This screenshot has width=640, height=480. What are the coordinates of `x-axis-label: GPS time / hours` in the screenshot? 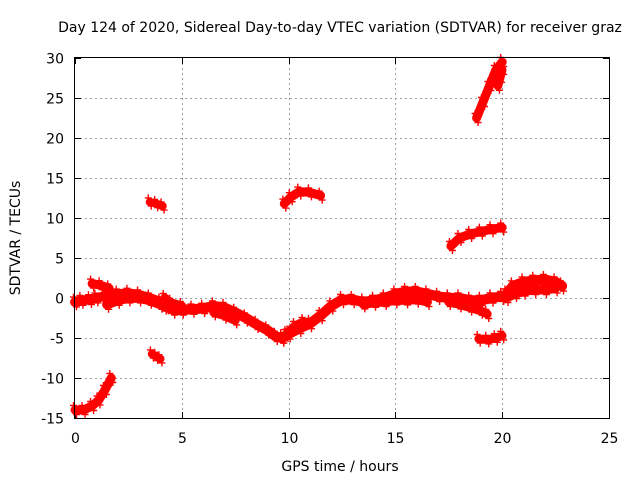 It's located at (339, 467).